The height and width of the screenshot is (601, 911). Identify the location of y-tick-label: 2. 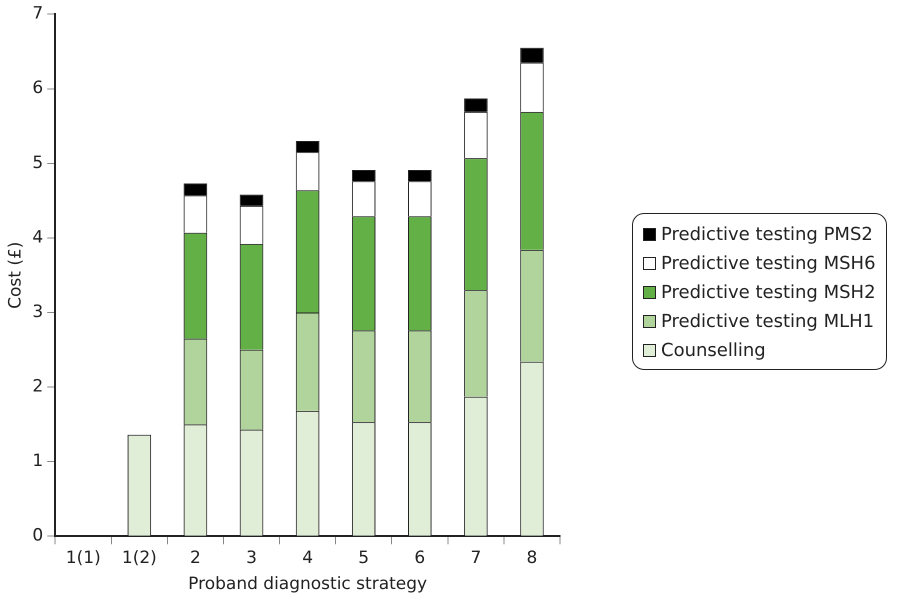
(38, 386).